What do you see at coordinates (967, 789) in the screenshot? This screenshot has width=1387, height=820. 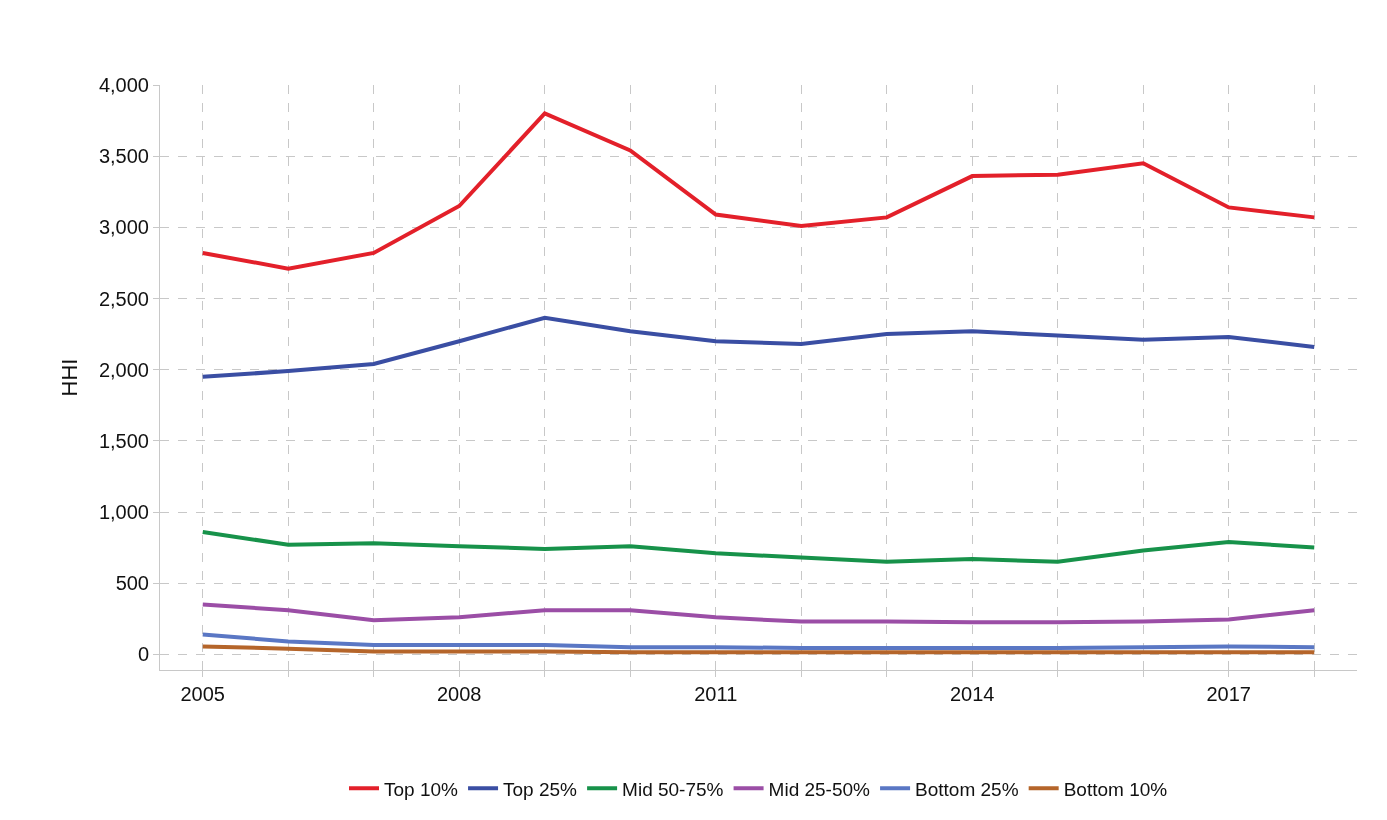 I see `legend-label: Bottom 25%` at bounding box center [967, 789].